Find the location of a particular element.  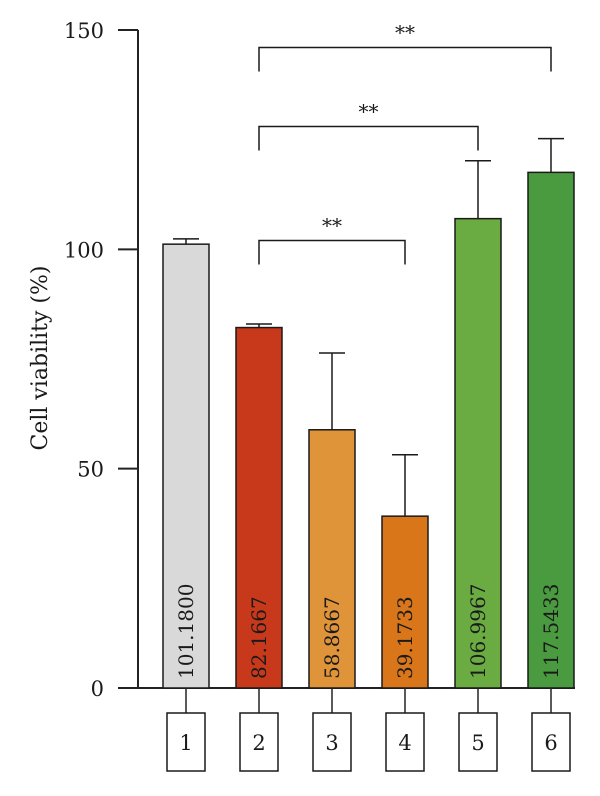

bar-value-label: 101.1800 is located at coordinates (186, 631).